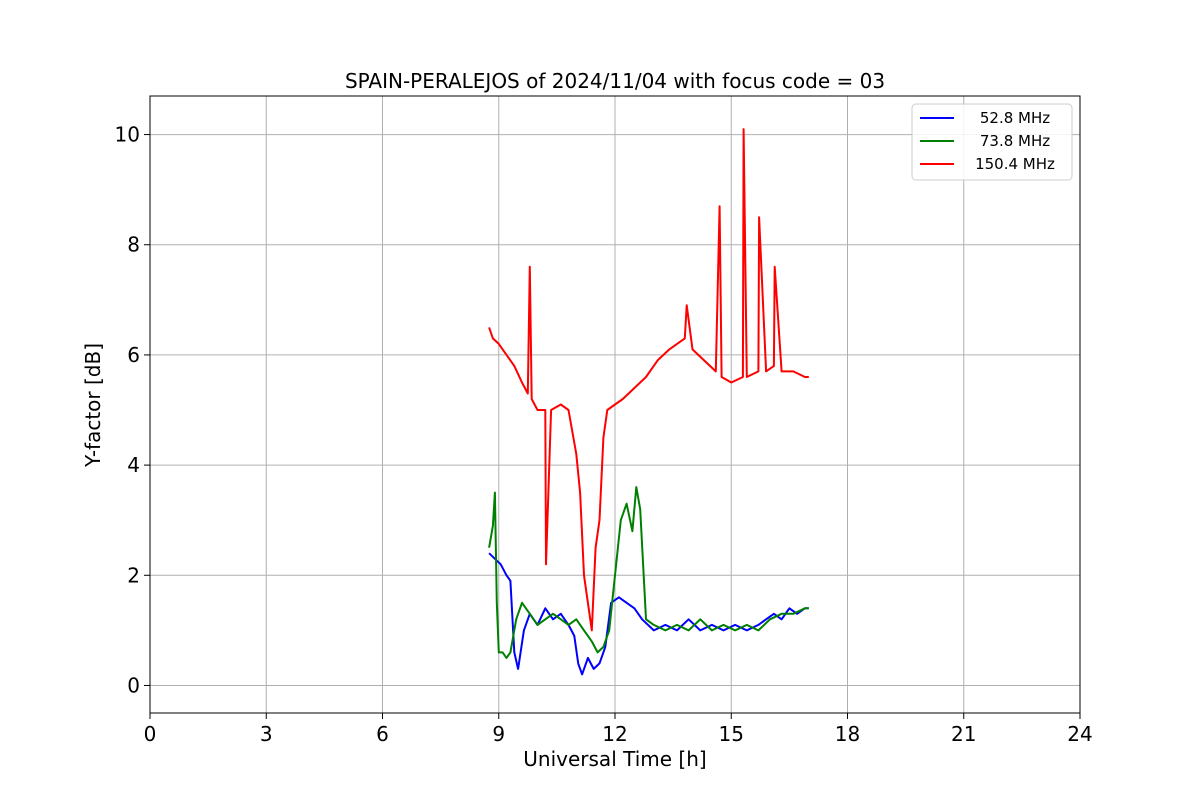  I want to click on x-tick-label: 18, so click(847, 734).